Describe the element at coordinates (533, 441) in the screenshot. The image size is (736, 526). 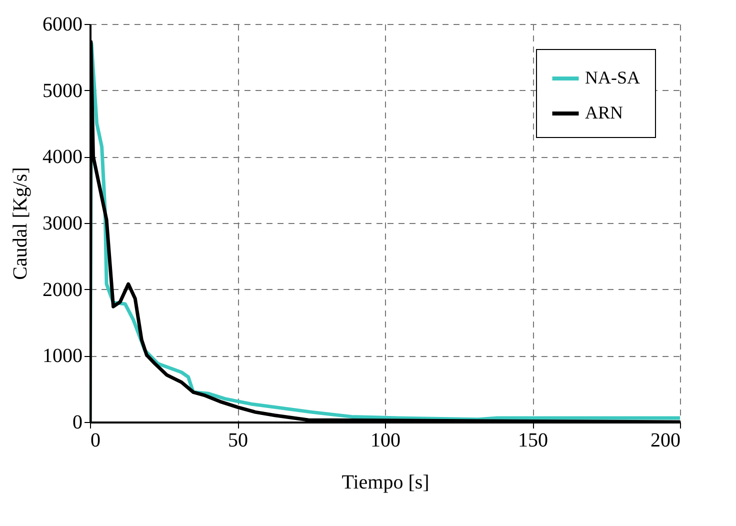
I see `x-tick-label: 150` at that location.